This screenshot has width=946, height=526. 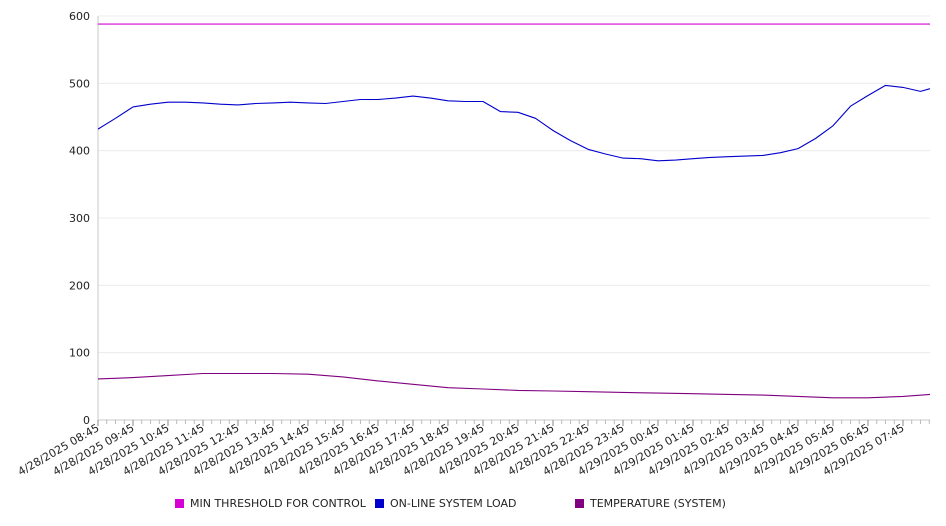 What do you see at coordinates (514, 123) in the screenshot?
I see `series-line-on-line-system-load` at bounding box center [514, 123].